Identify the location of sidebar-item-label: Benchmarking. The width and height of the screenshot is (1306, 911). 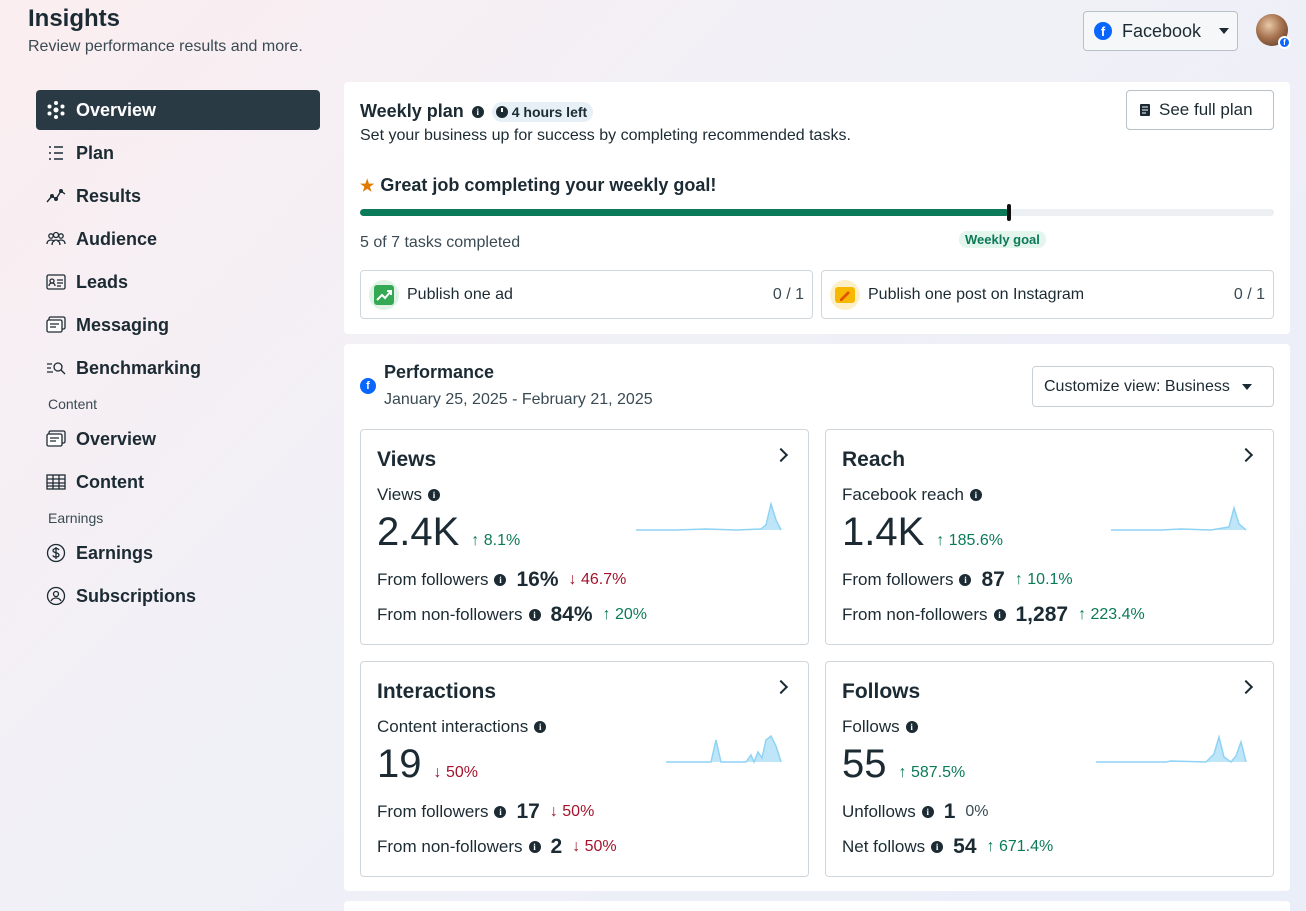
(139, 367).